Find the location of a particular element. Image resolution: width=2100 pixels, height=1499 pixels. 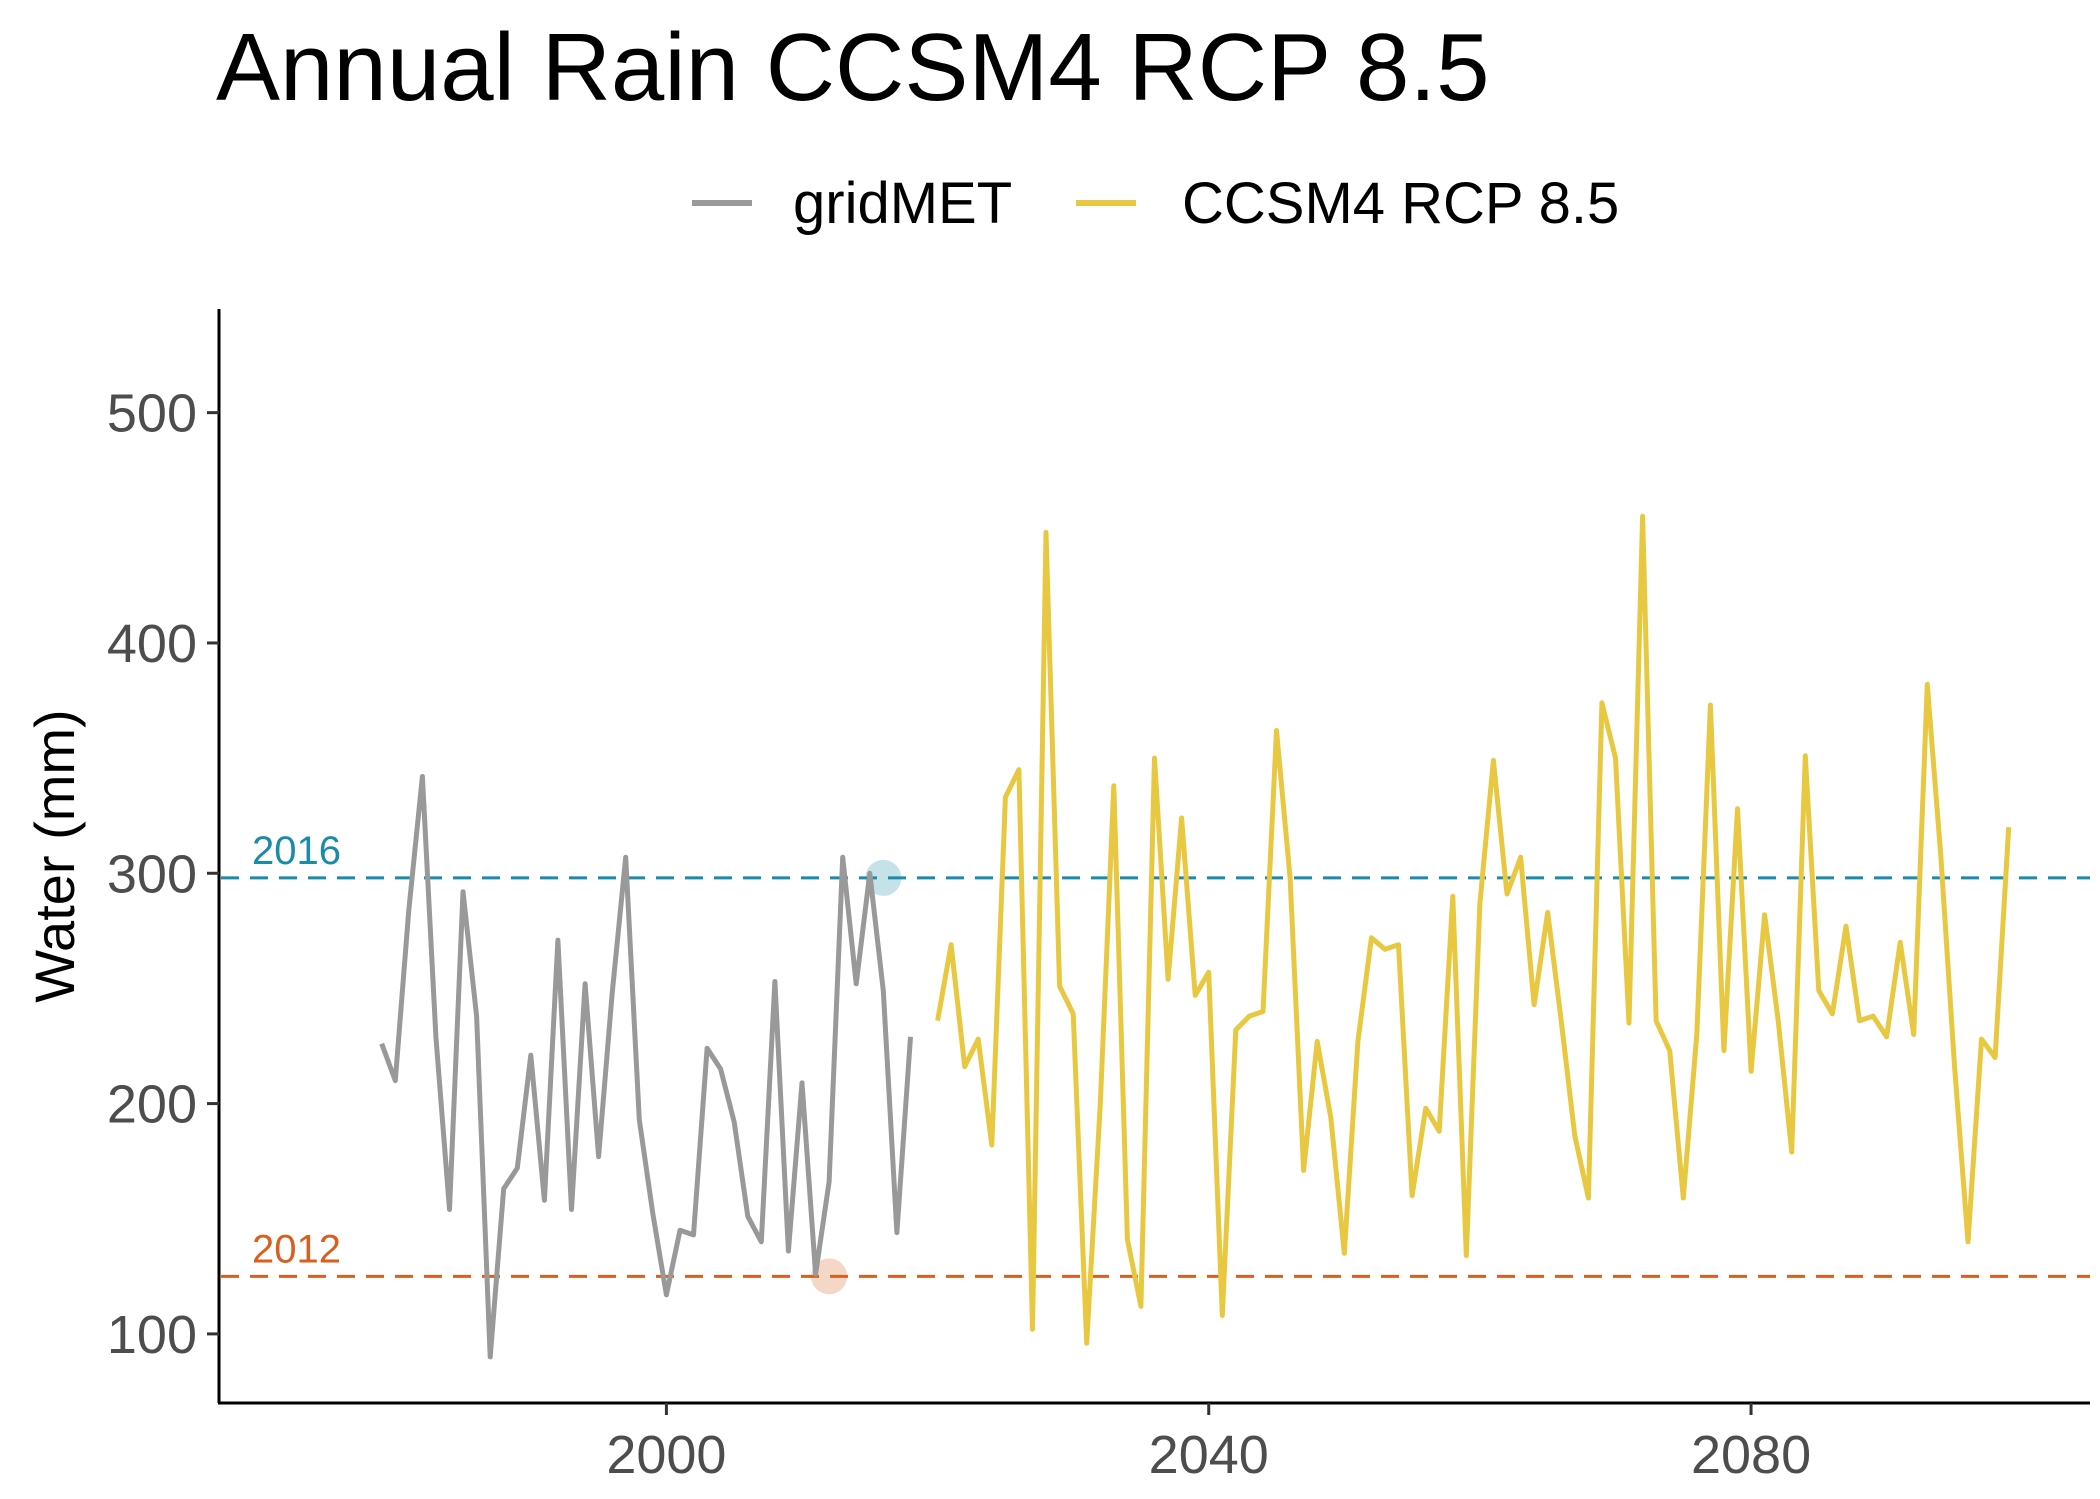

y-tick-label: 500 is located at coordinates (152, 414).